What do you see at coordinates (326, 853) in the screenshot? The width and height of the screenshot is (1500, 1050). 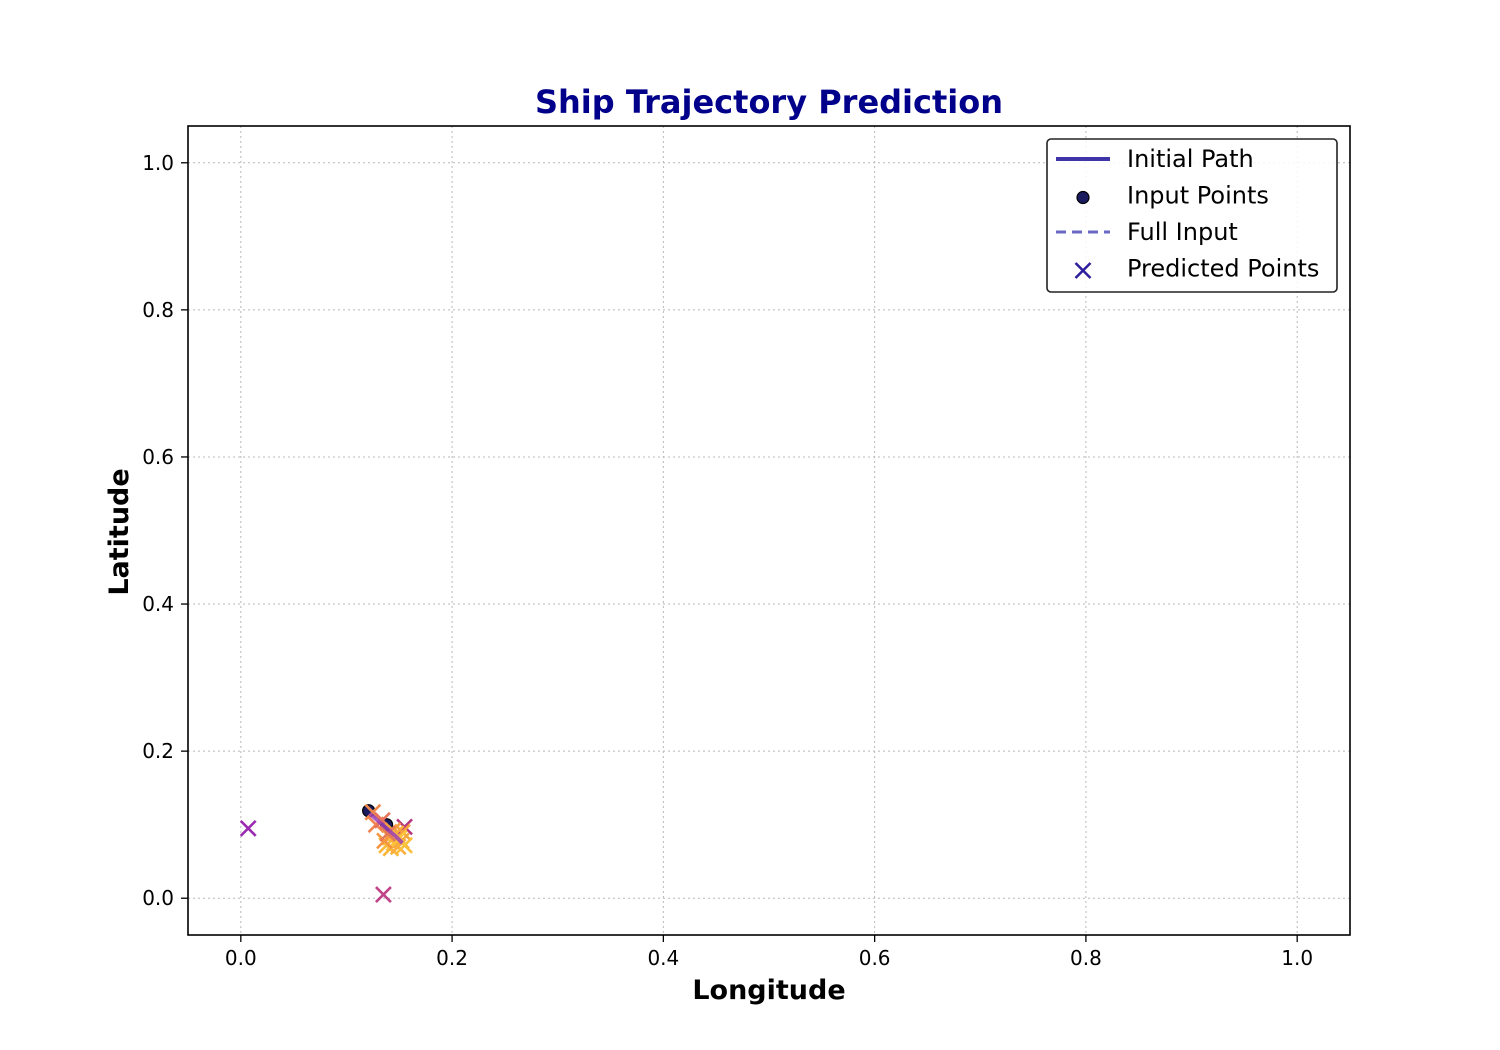 I see `plot-data` at bounding box center [326, 853].